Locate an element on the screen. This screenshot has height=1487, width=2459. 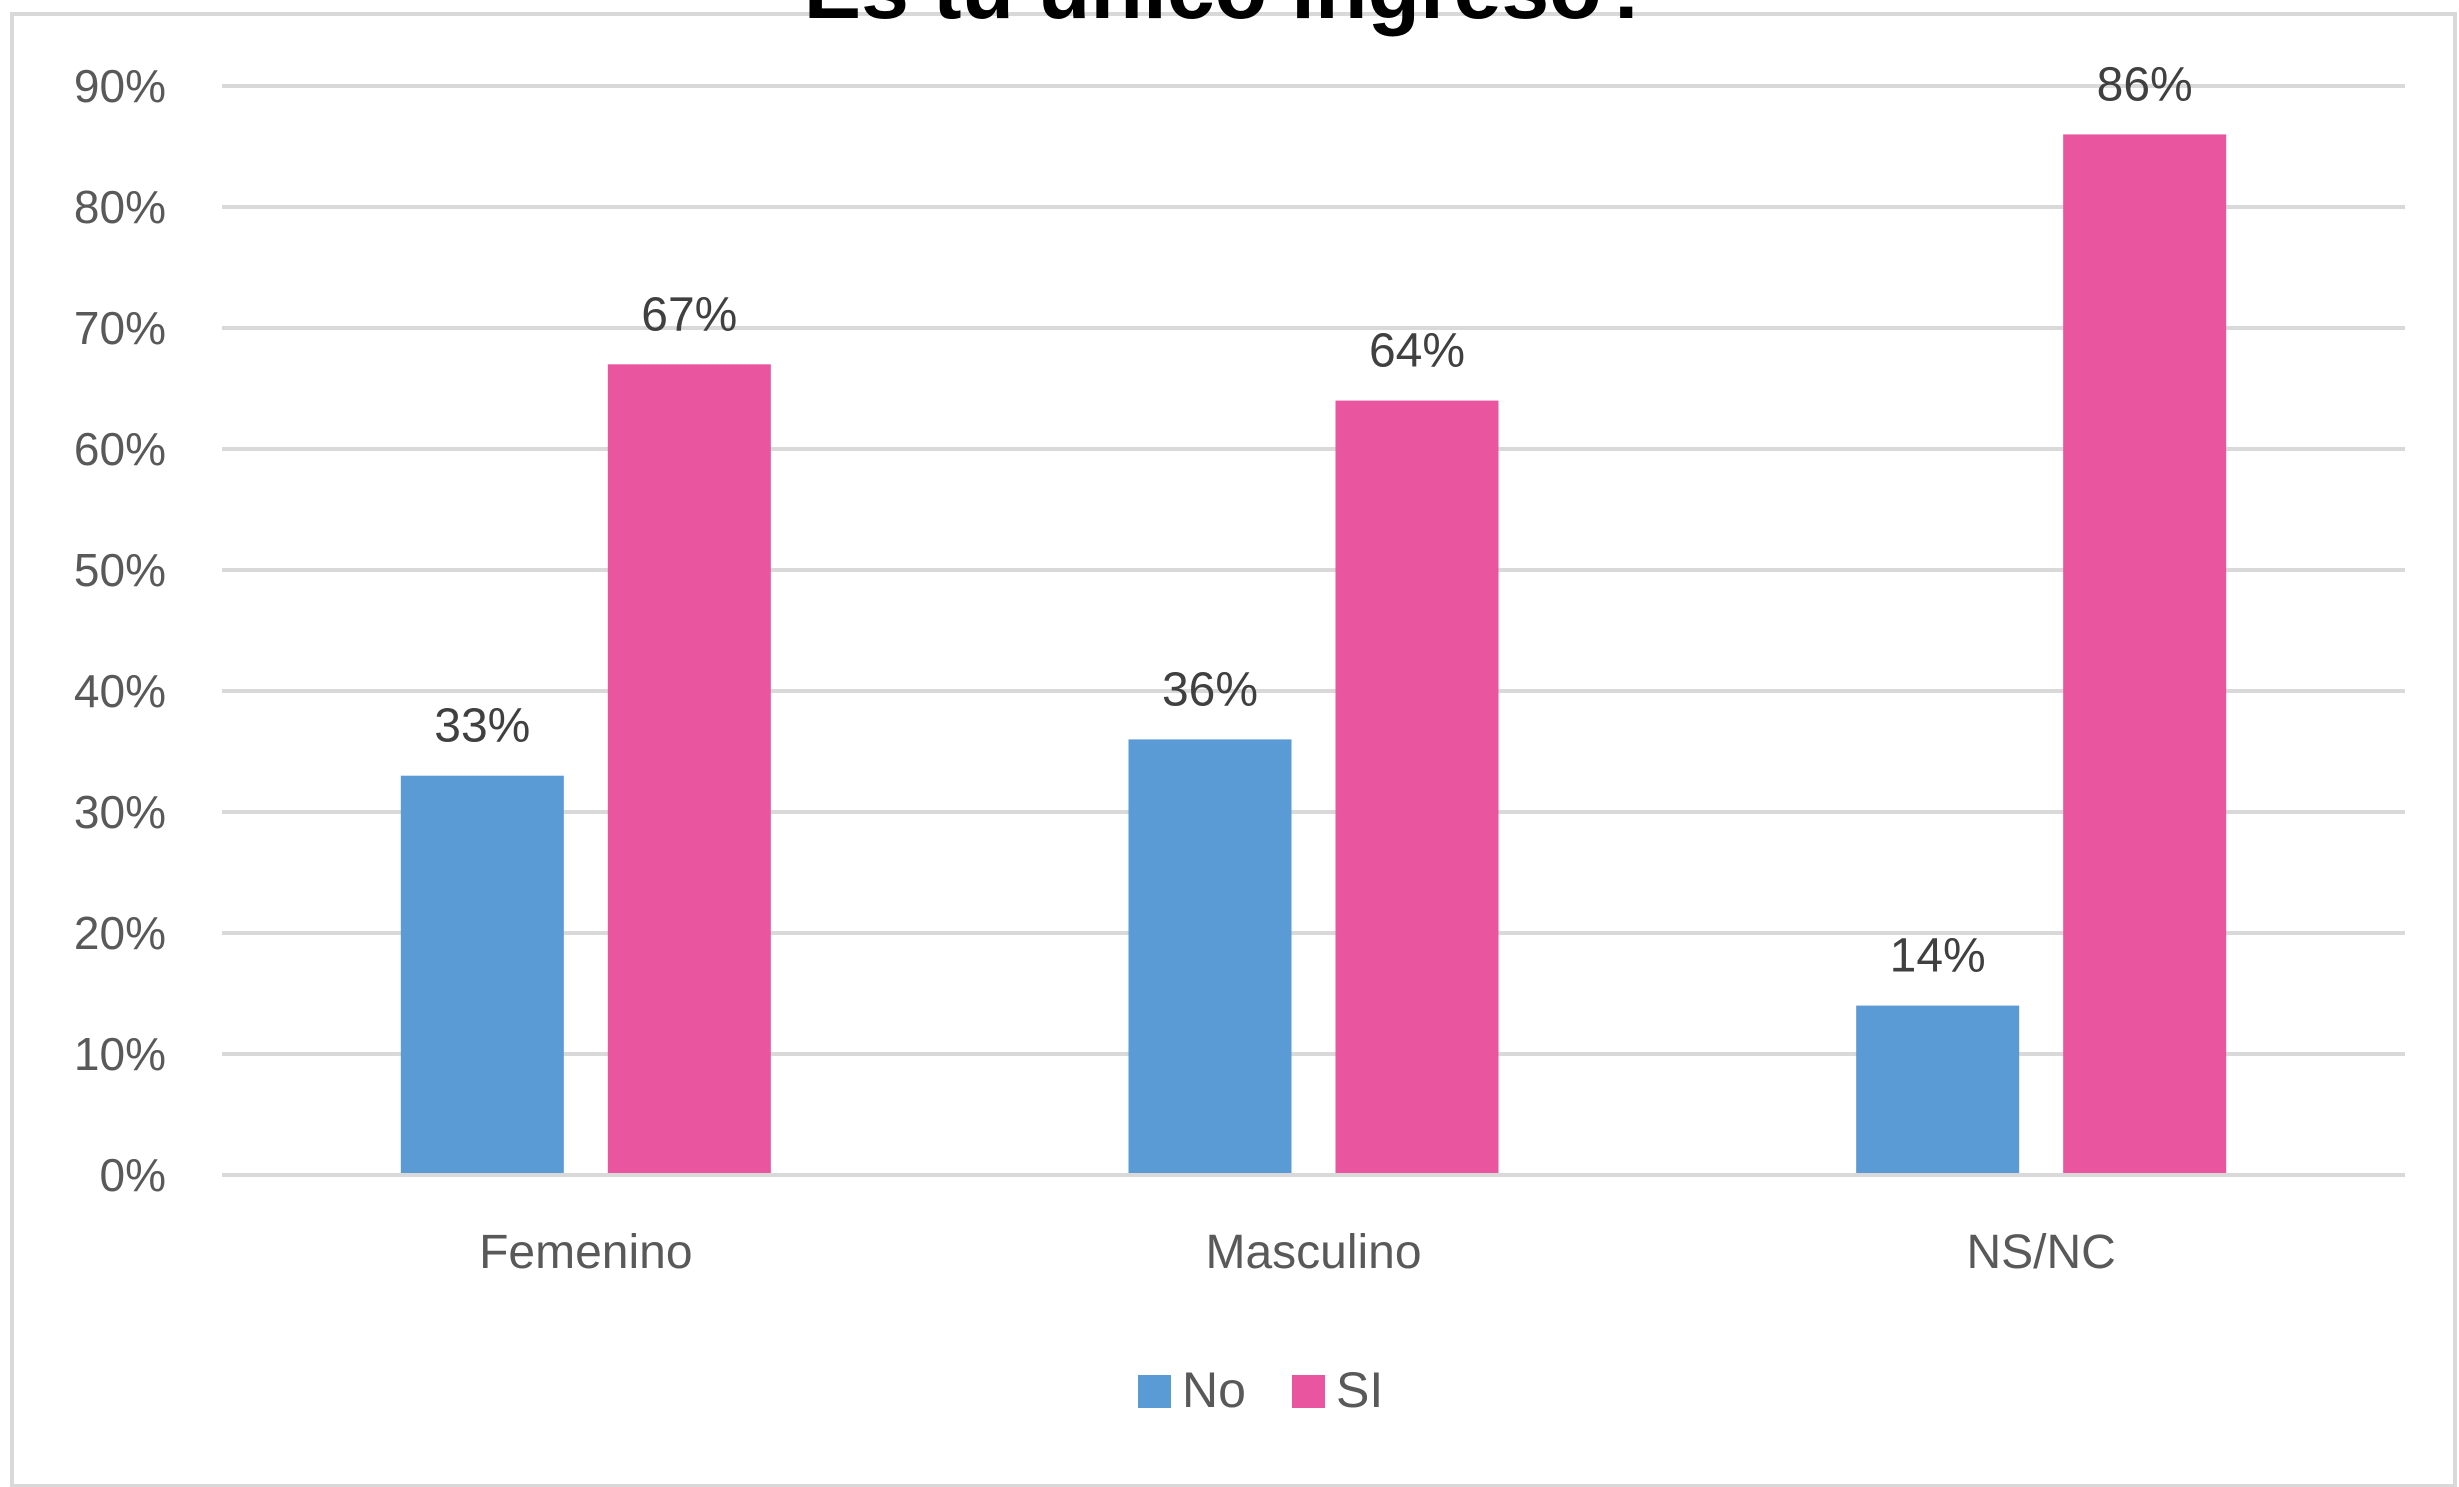
x-axis: Femenino Masculino NS/NC is located at coordinates (1313, 1226).